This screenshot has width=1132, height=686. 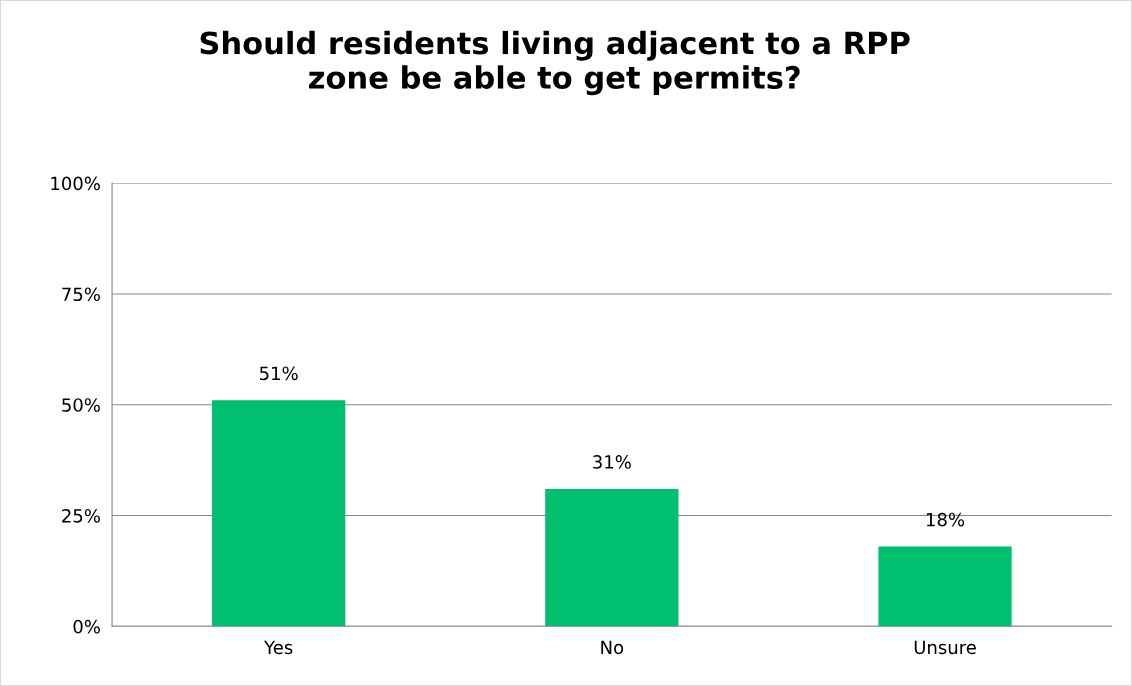 What do you see at coordinates (86, 626) in the screenshot?
I see `y-tick-label: 0%` at bounding box center [86, 626].